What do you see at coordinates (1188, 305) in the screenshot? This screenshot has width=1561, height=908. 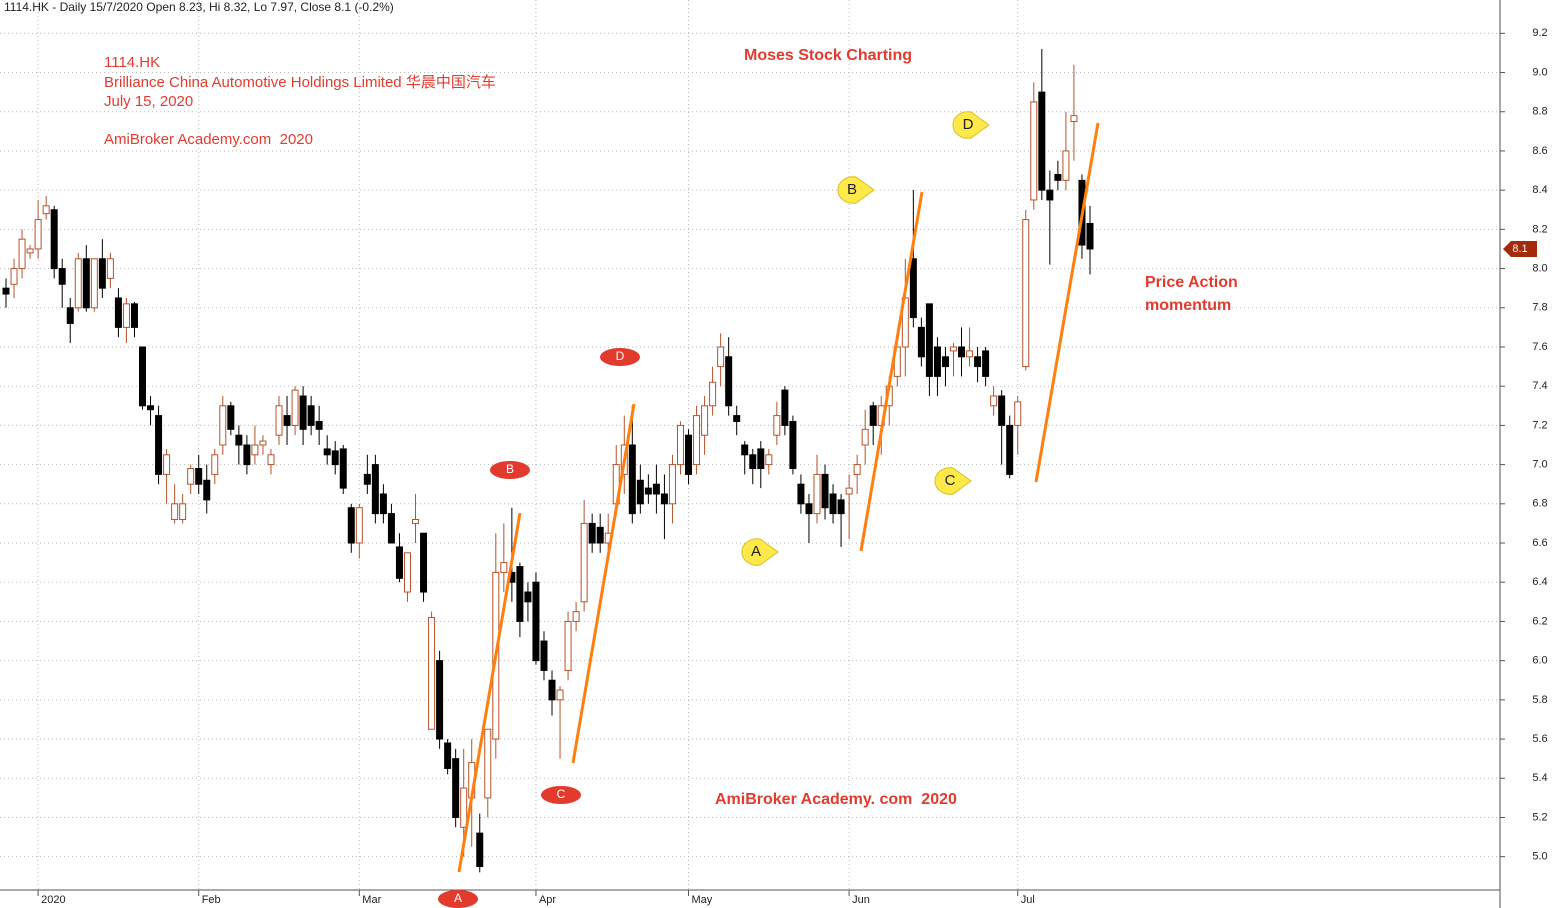 I see `annotation: momentum` at bounding box center [1188, 305].